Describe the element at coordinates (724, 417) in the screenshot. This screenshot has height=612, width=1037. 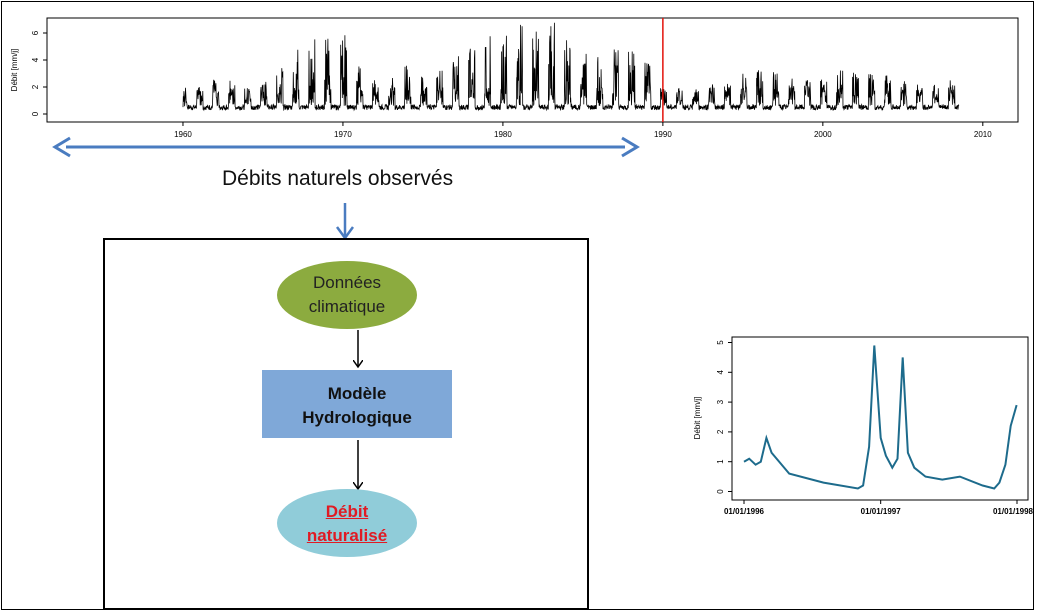
I see `zoom-chart-y-axis: 0 1 2 3 4 5` at that location.